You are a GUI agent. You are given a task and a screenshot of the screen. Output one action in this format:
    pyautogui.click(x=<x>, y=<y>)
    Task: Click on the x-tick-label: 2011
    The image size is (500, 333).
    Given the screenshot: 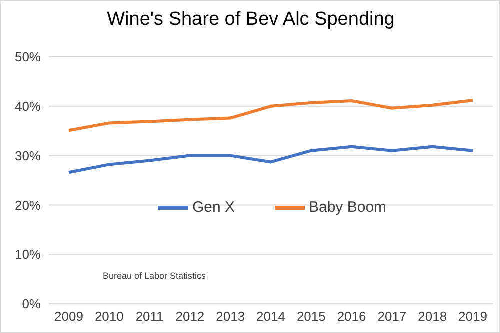 What is the action you would take?
    pyautogui.click(x=150, y=316)
    